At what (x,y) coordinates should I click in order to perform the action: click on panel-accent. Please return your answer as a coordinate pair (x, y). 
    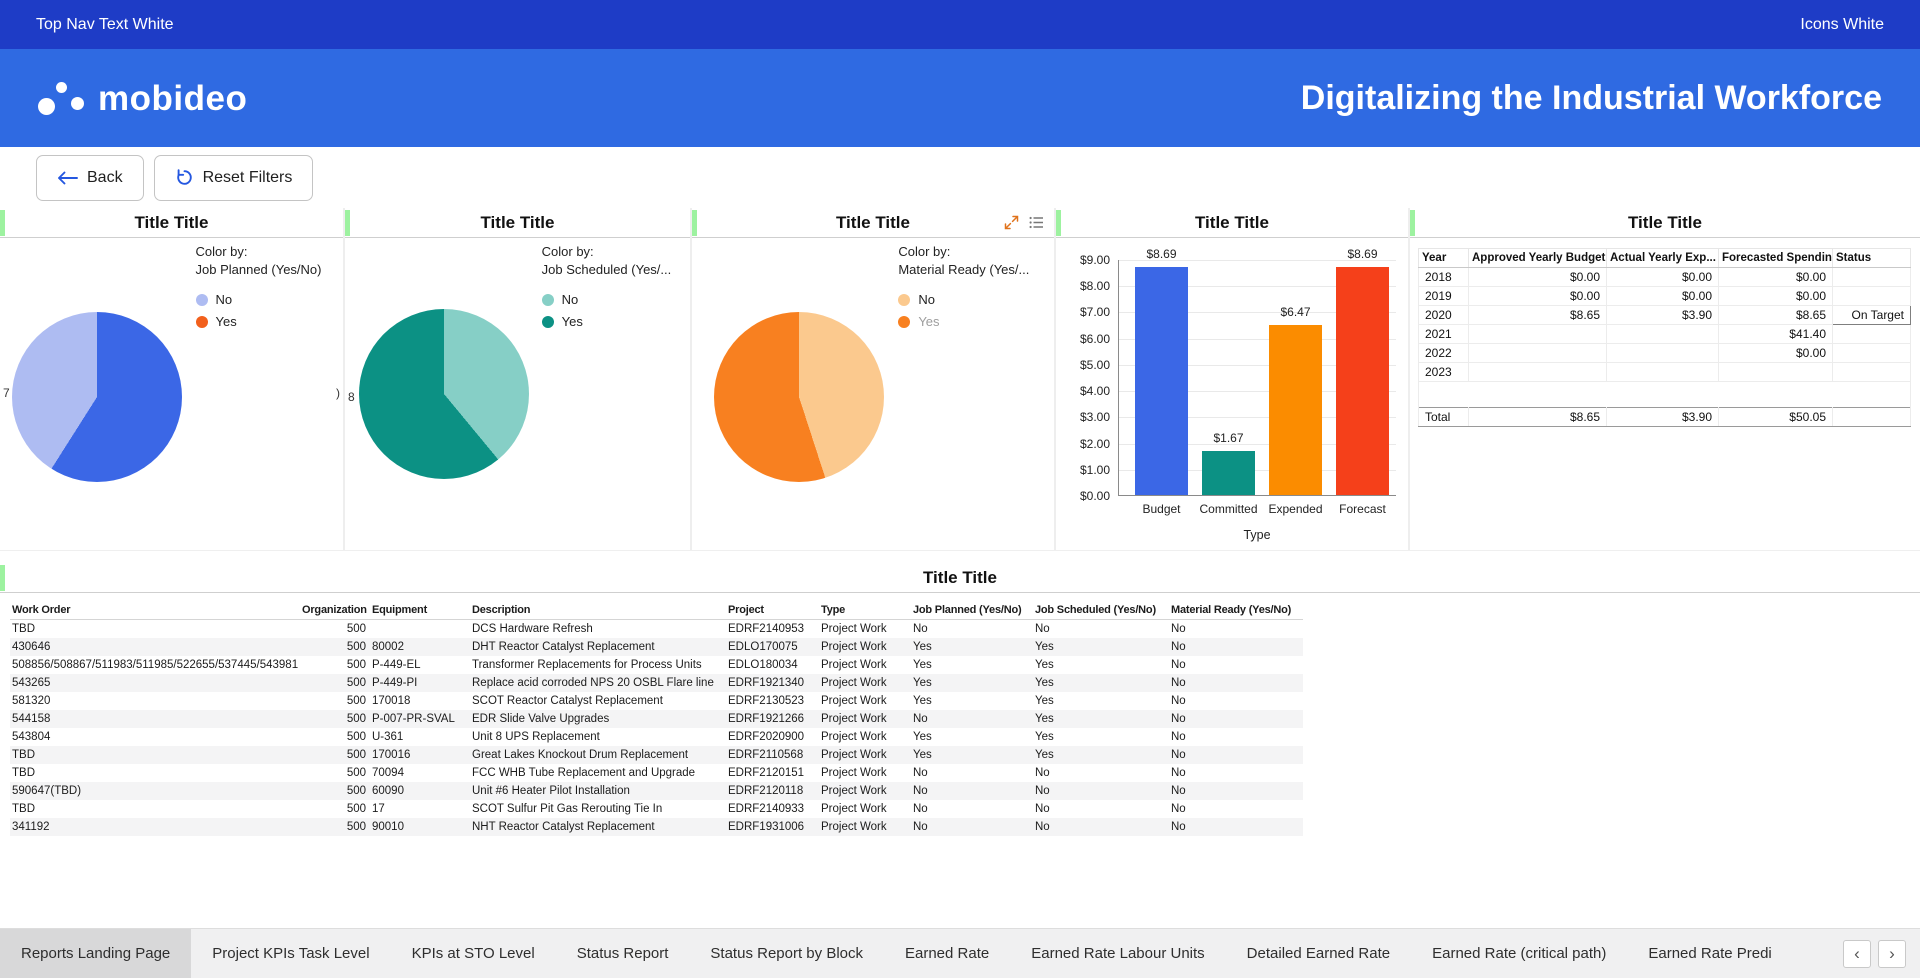
    Looking at the image, I should click on (1412, 223).